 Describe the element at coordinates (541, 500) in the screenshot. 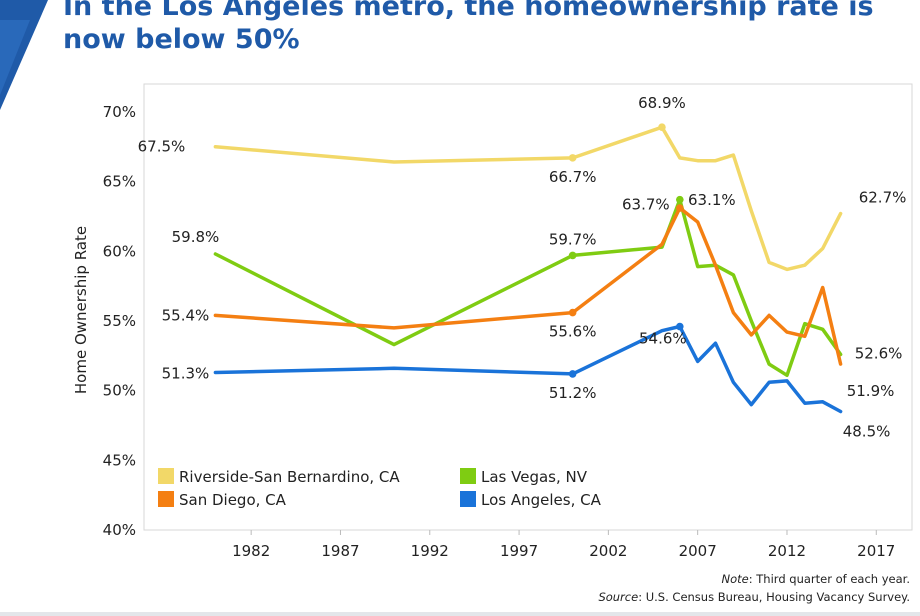

I see `legend-label: Los Angeles, CA` at that location.